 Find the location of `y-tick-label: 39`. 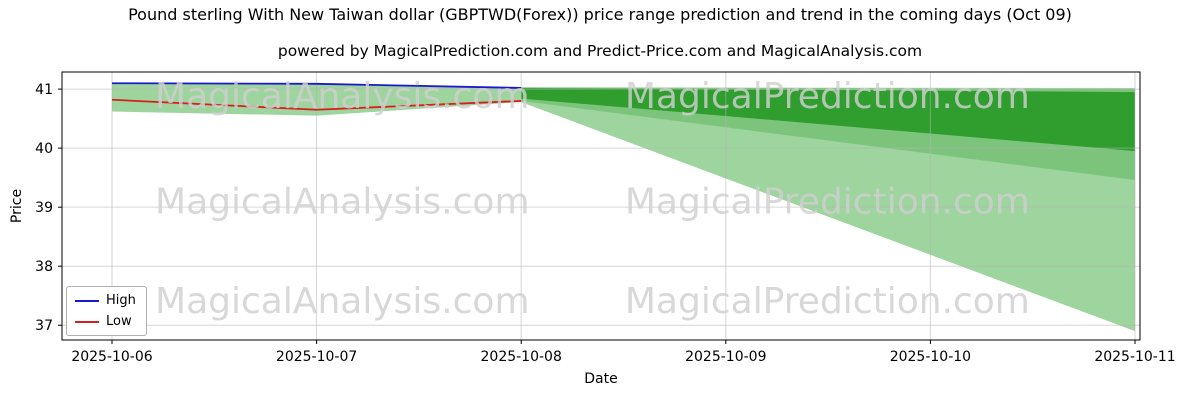

y-tick-label: 39 is located at coordinates (44, 208).